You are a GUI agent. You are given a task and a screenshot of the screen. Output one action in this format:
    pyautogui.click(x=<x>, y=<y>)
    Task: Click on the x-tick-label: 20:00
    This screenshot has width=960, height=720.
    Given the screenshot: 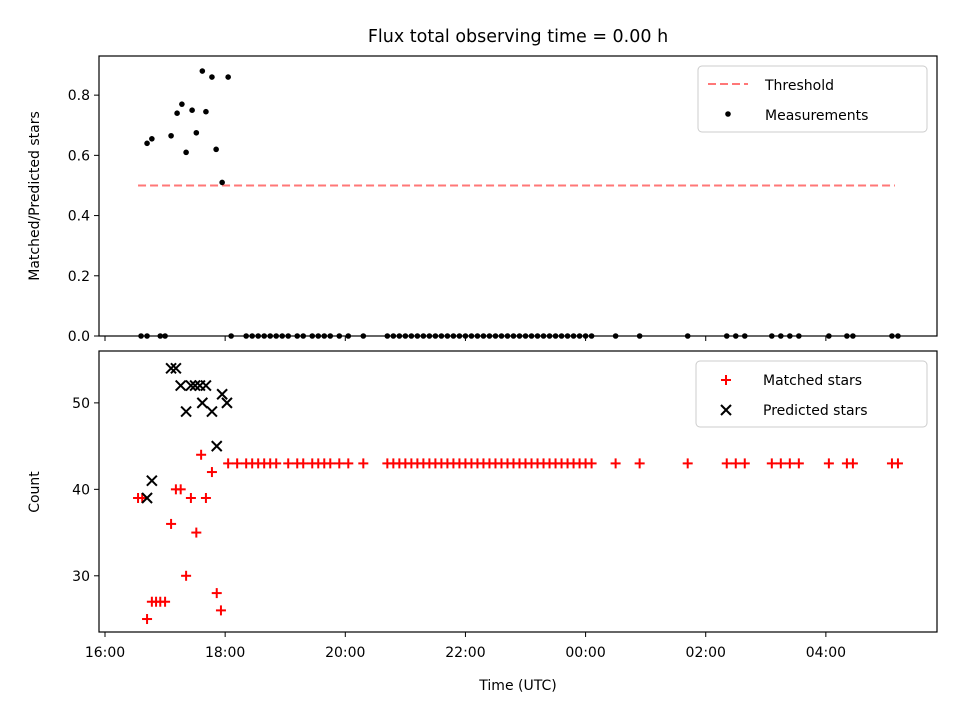 What is the action you would take?
    pyautogui.click(x=345, y=653)
    